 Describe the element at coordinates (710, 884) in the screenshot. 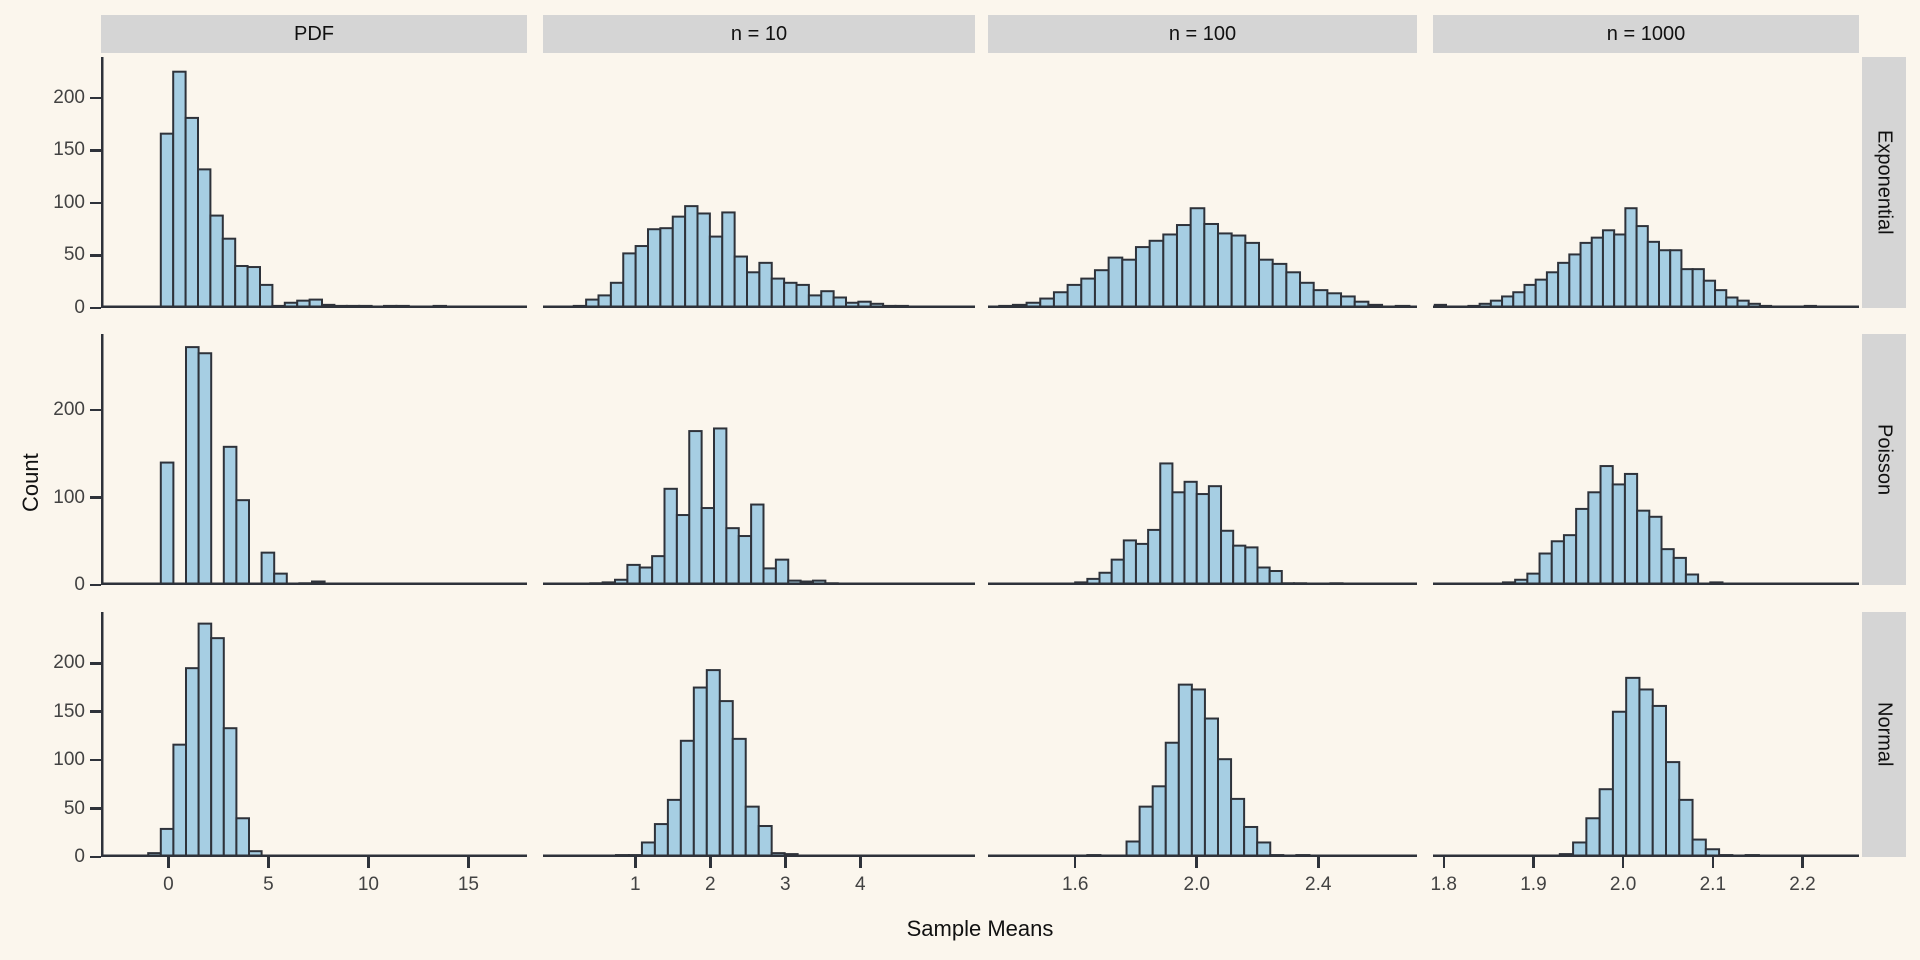

I see `x-tick-label: 2` at that location.